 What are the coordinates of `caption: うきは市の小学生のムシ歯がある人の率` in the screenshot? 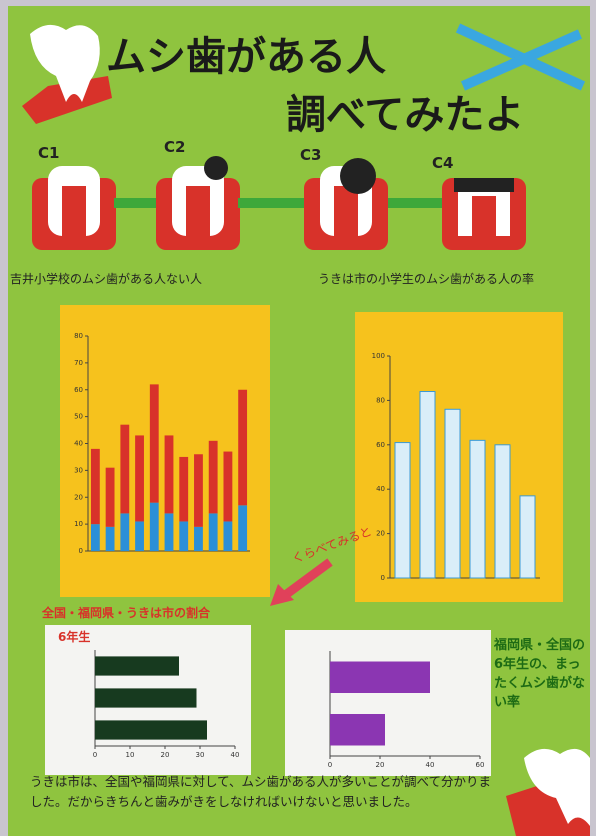 It's located at (426, 279).